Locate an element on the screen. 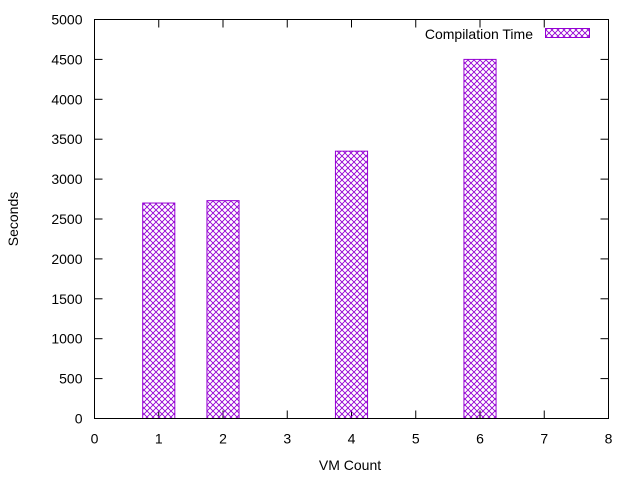 The height and width of the screenshot is (485, 640). y-tick-label: 5000 is located at coordinates (66, 20).